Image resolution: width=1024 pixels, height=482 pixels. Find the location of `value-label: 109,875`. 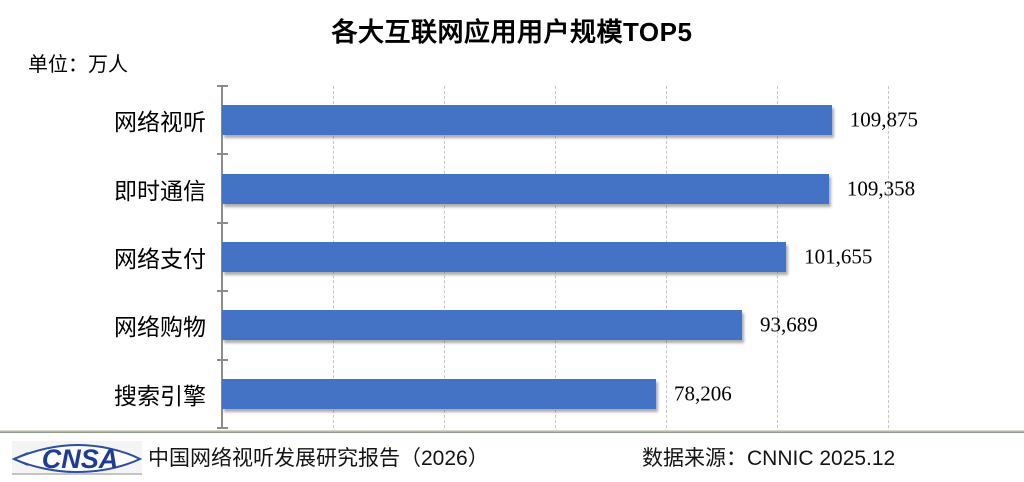

value-label: 109,875 is located at coordinates (884, 119).